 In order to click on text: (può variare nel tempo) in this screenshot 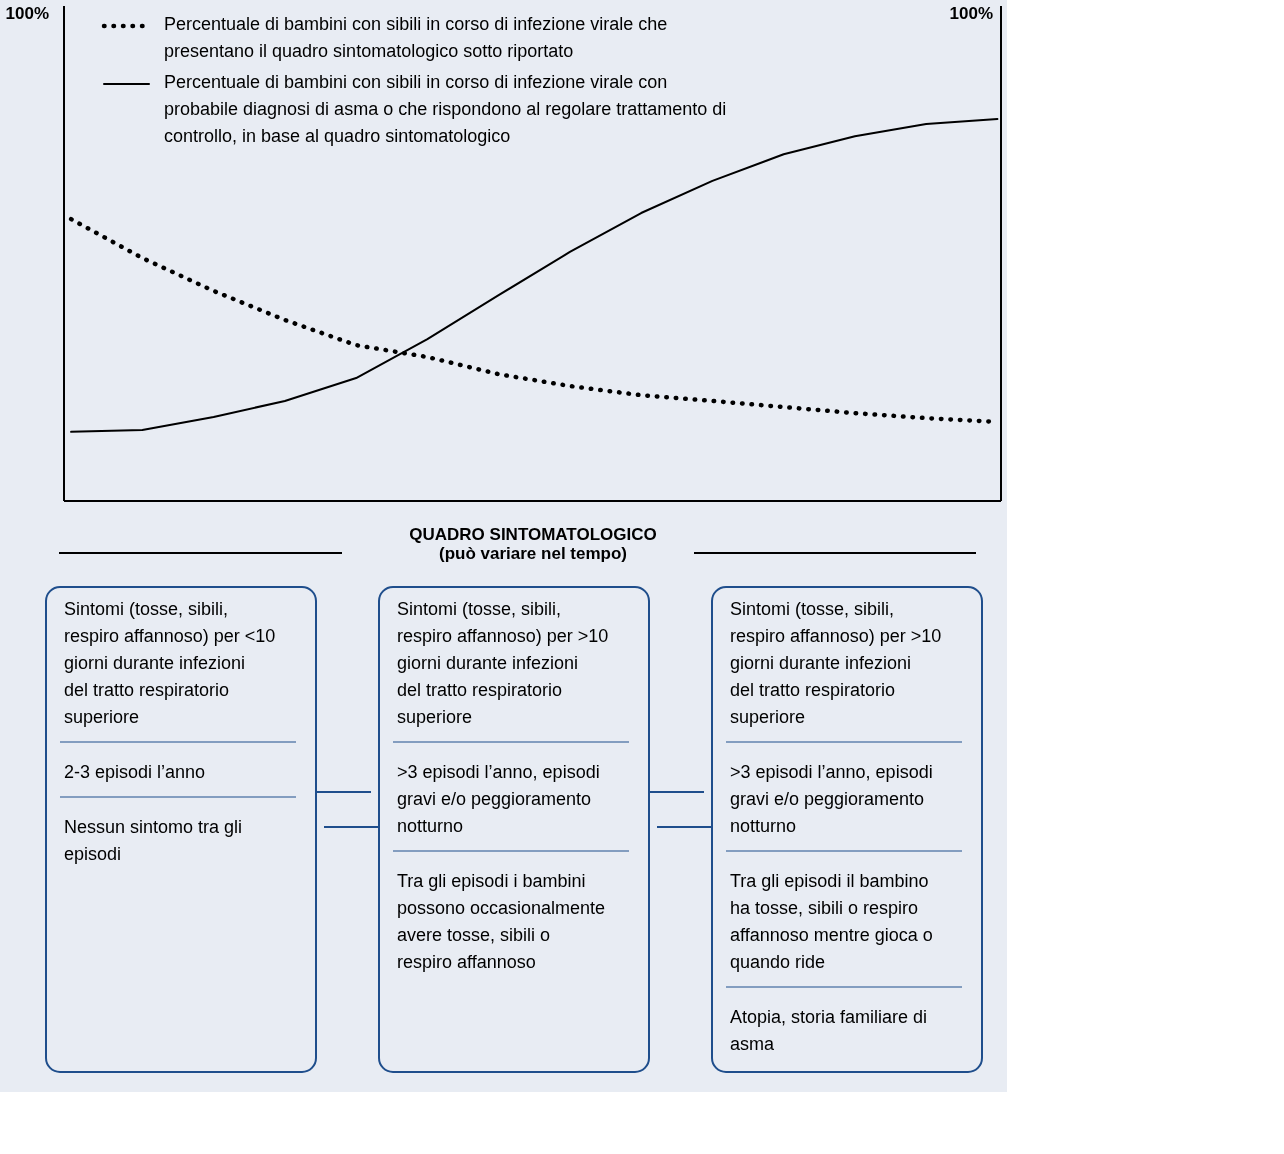, I will do `click(533, 553)`.